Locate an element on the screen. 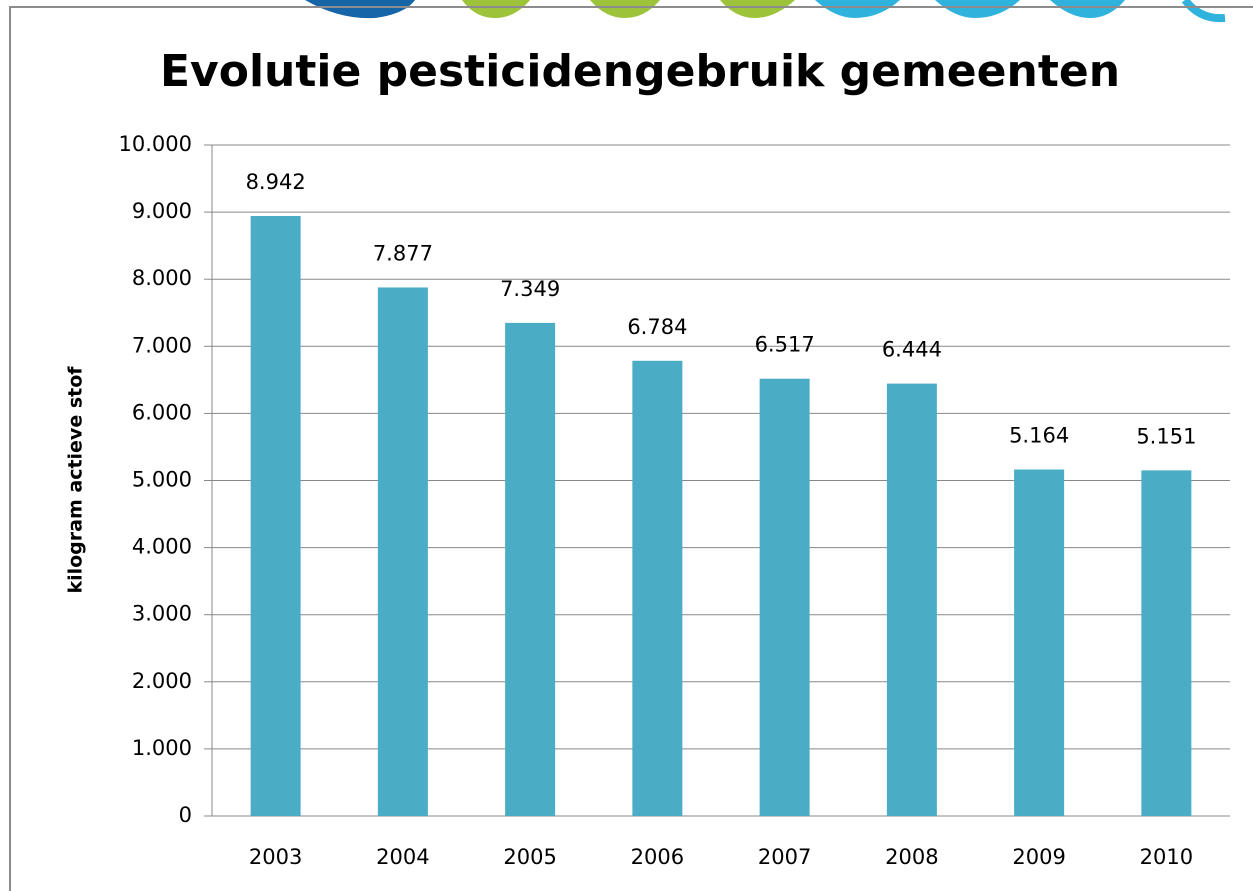  x-tick-label: 2003 is located at coordinates (275, 857).